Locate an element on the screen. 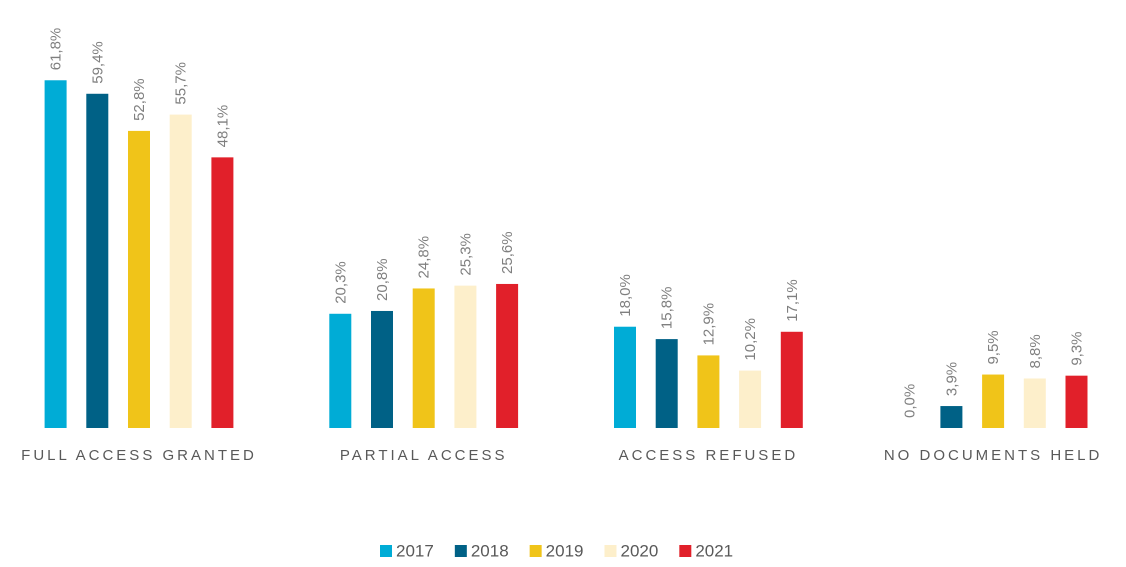  data-label: 25,6% is located at coordinates (507, 252).